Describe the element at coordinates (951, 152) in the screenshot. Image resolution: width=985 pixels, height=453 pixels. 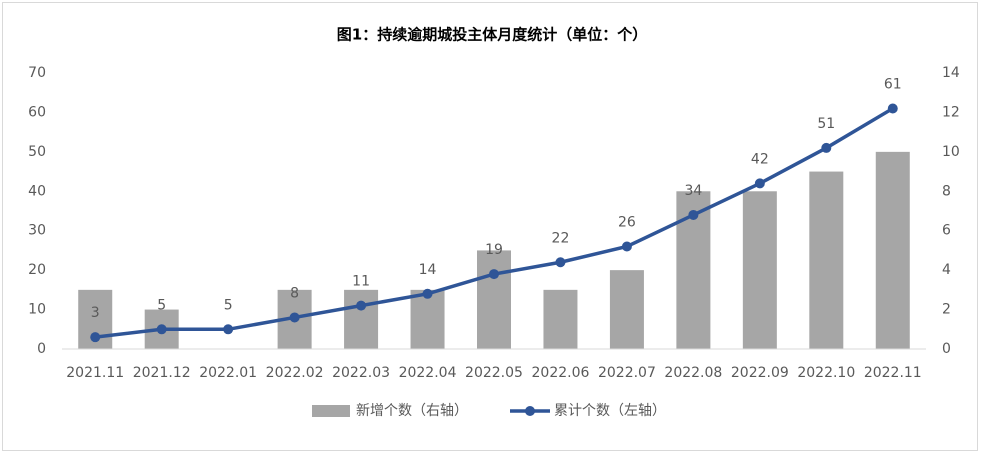
I see `y2-tick-label: 10` at that location.